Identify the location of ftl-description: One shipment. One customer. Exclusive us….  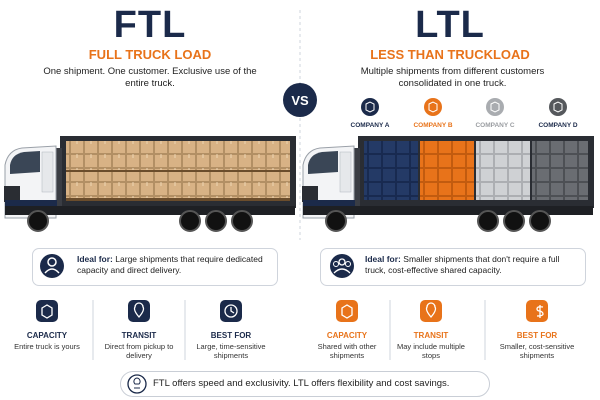
(150, 77).